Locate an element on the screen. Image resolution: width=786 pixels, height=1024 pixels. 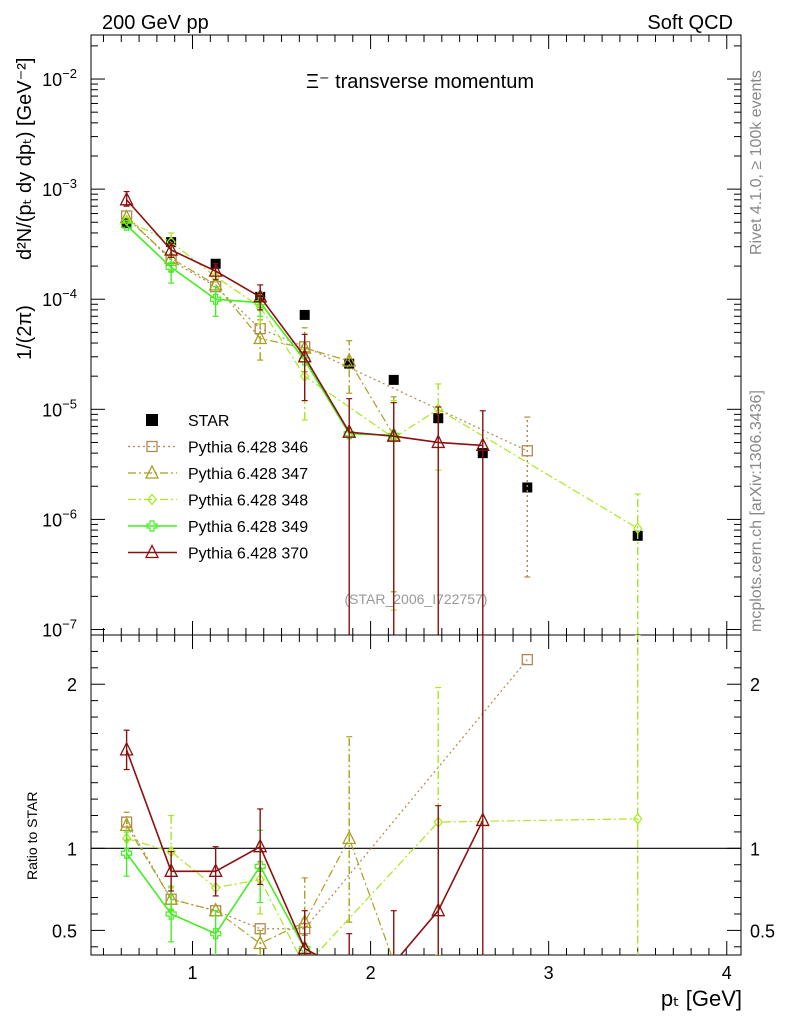
y-tick-label-right: 2 is located at coordinates (755, 685).